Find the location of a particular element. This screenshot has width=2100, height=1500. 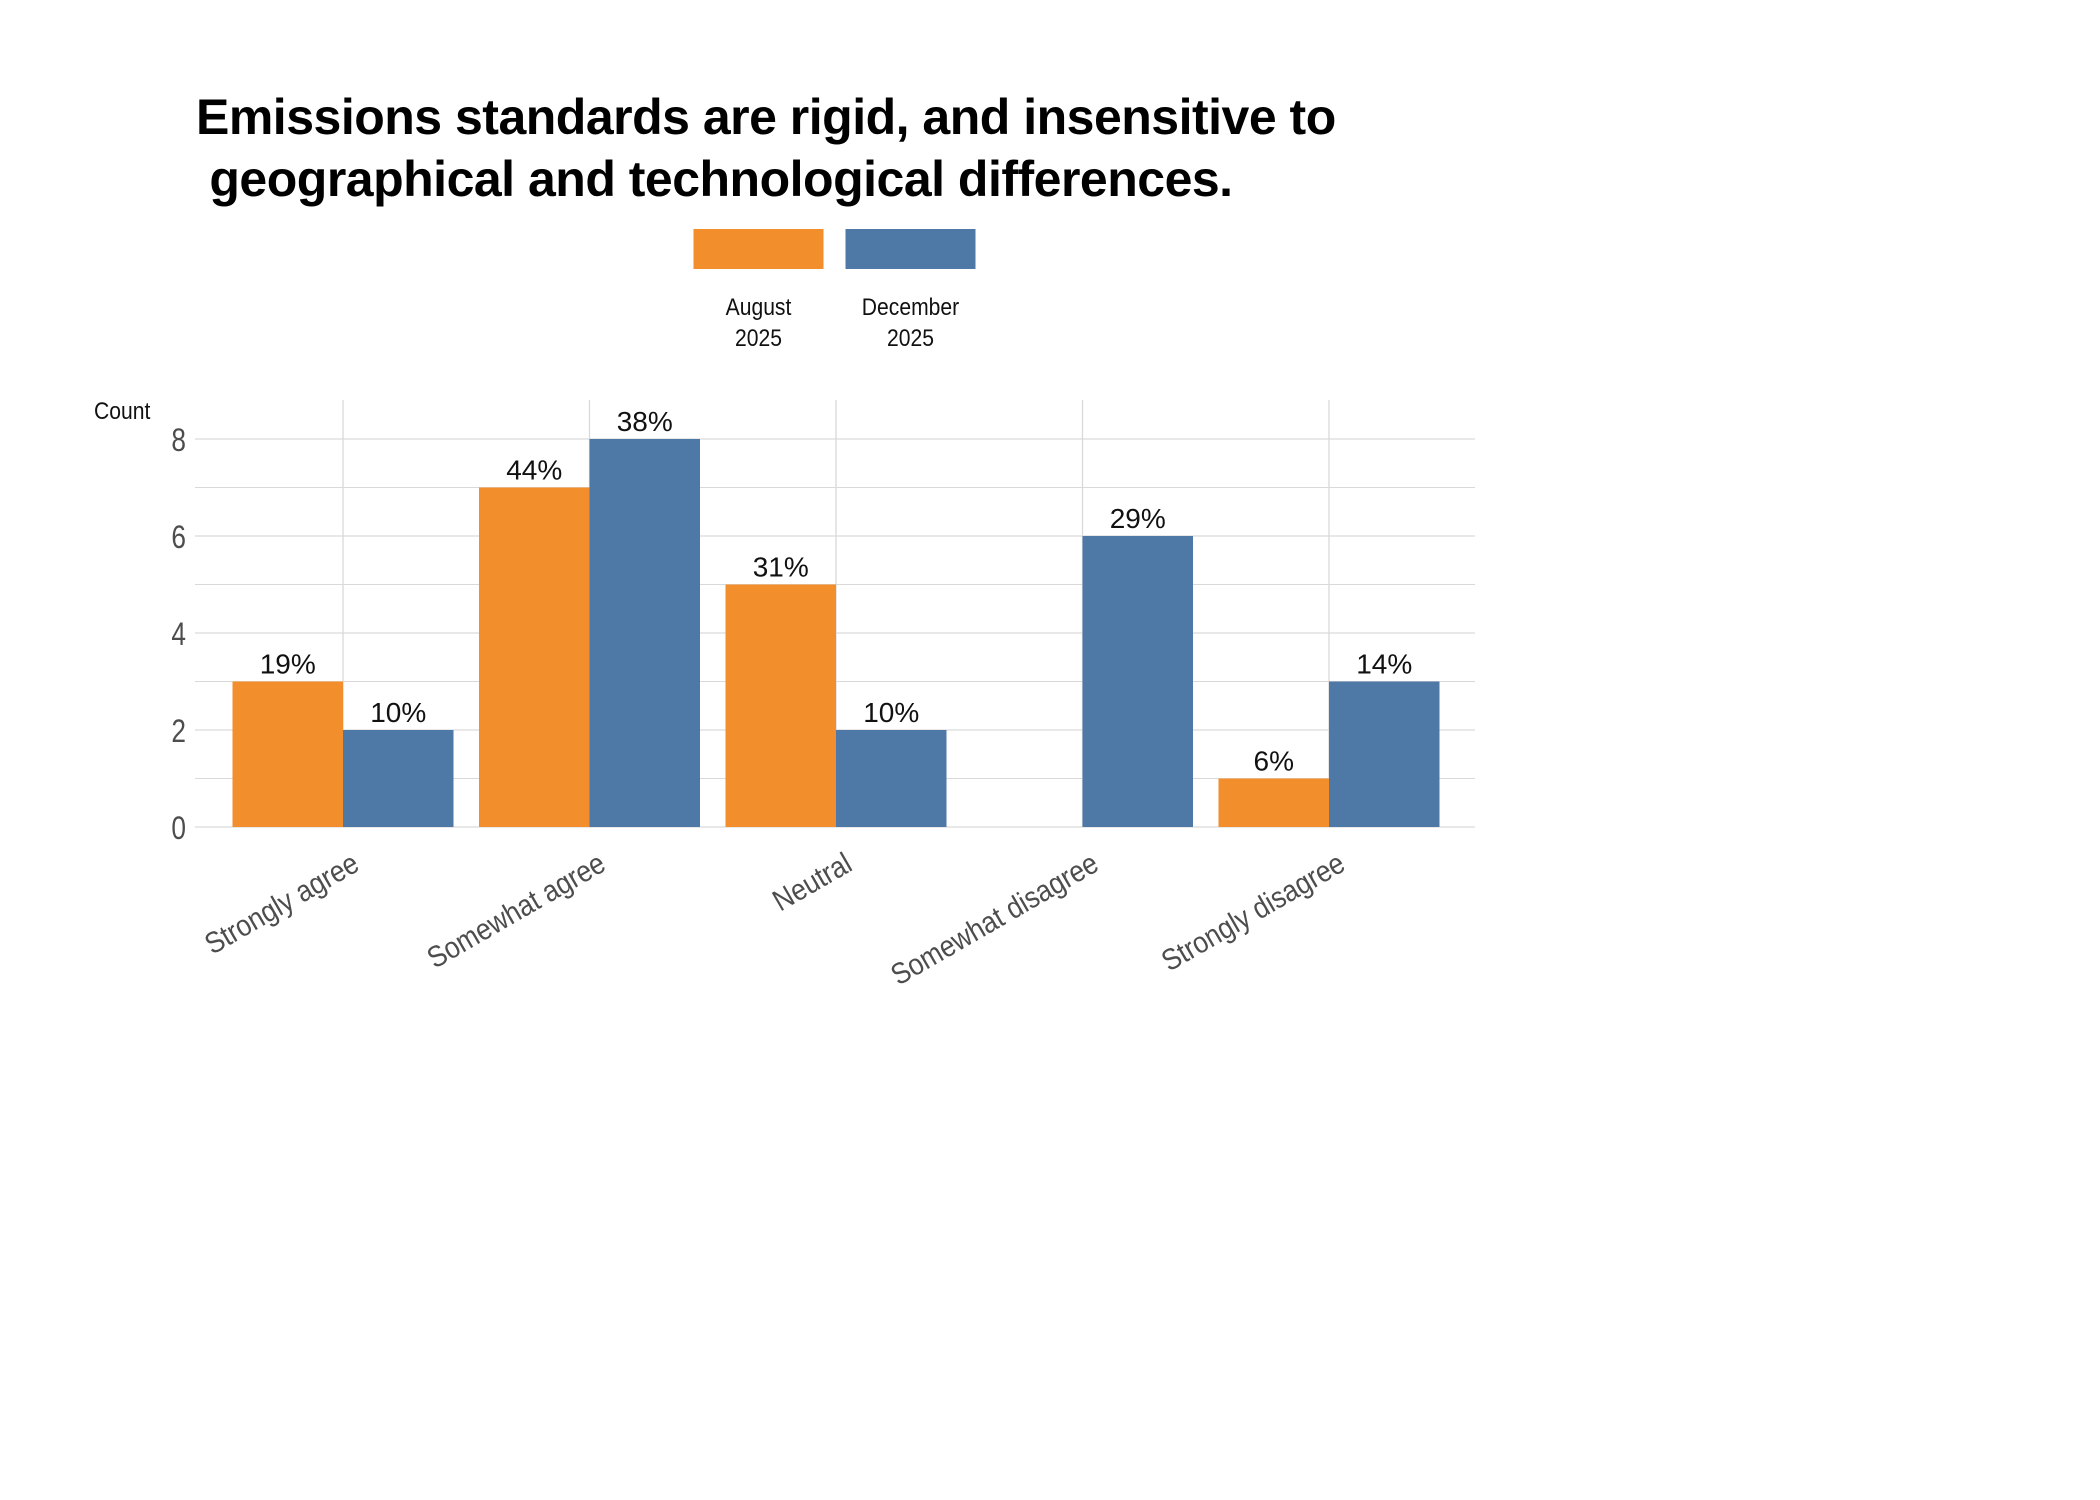

bars is located at coordinates (836, 633).